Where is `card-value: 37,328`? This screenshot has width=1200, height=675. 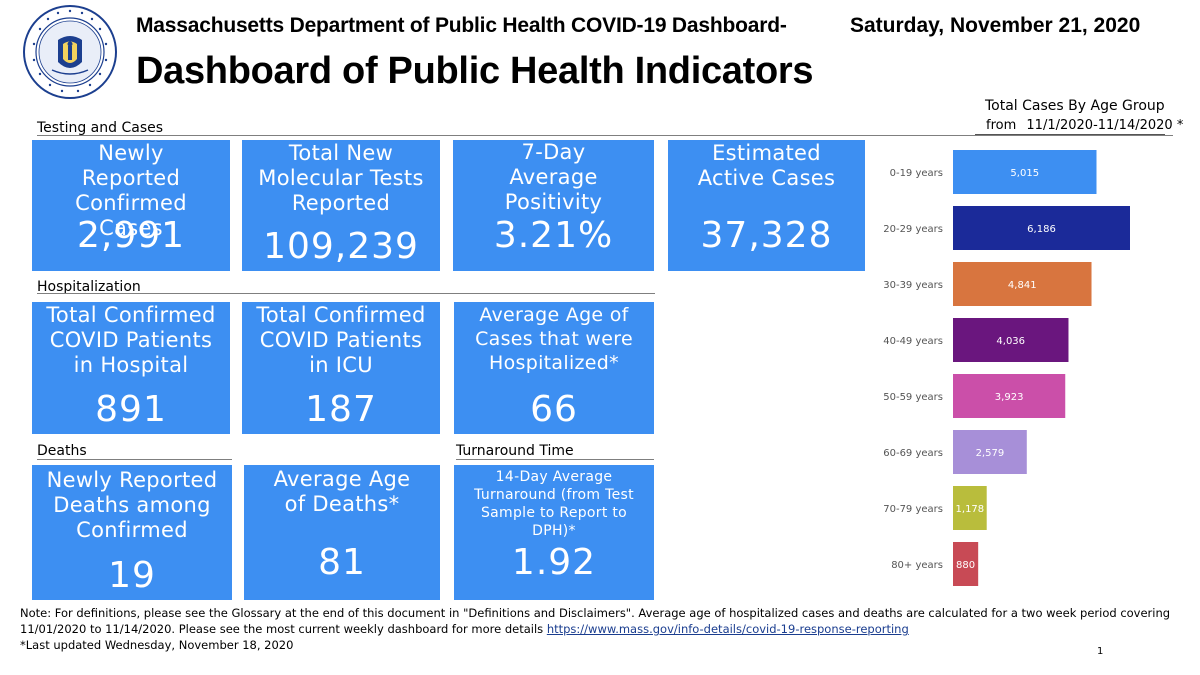
card-value: 37,328 is located at coordinates (766, 235).